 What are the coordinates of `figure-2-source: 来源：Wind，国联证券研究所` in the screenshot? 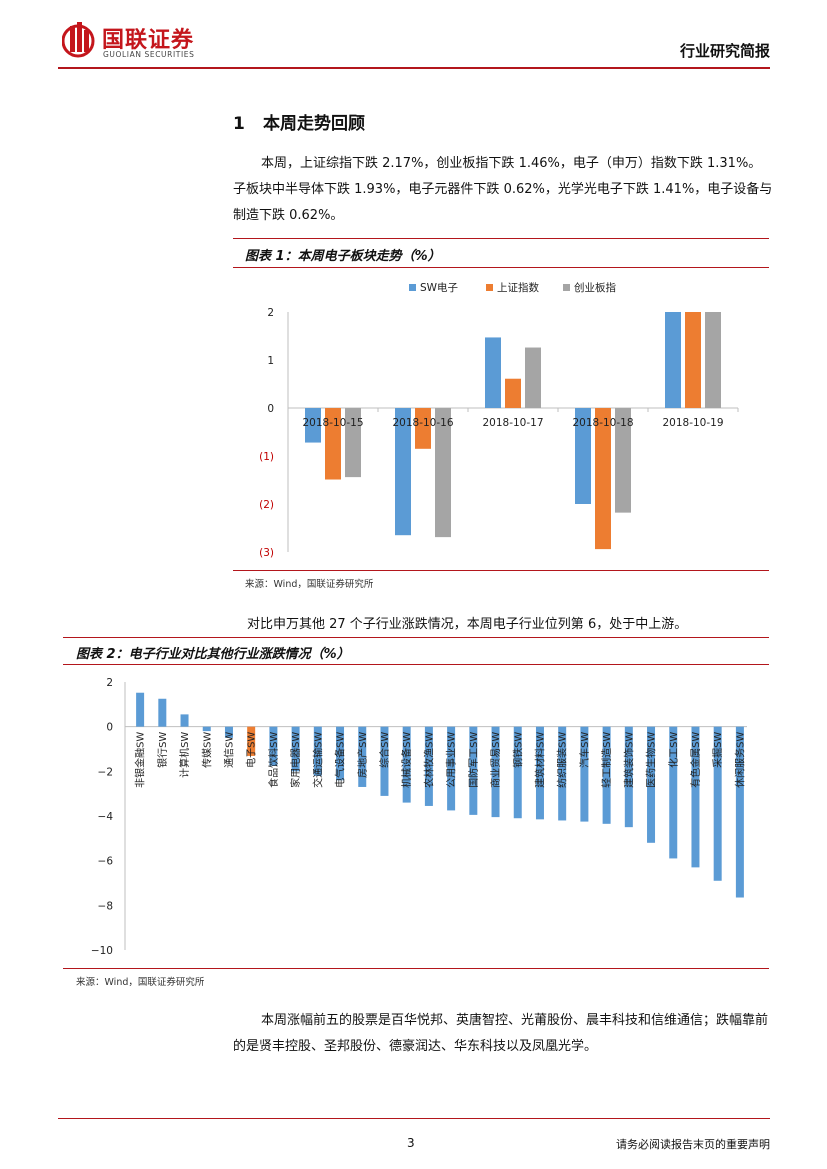 It's located at (140, 982).